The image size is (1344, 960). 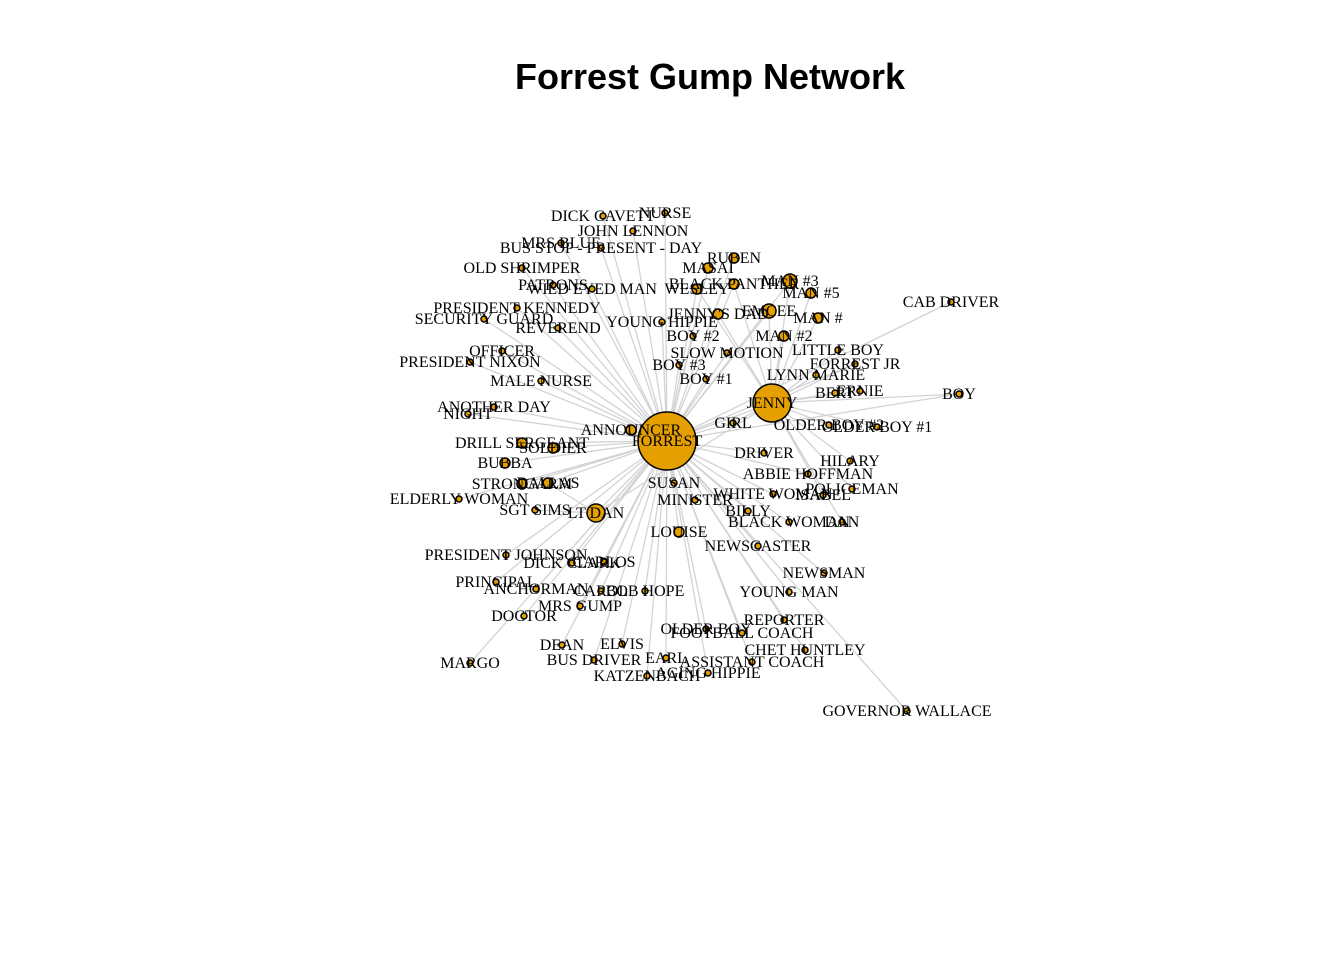 What do you see at coordinates (850, 461) in the screenshot?
I see `node-hilary` at bounding box center [850, 461].